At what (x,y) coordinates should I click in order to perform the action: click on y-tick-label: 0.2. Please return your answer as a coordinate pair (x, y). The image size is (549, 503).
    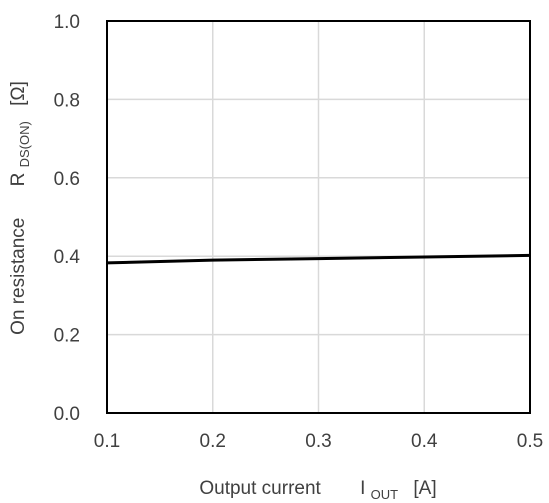
    Looking at the image, I should click on (67, 336).